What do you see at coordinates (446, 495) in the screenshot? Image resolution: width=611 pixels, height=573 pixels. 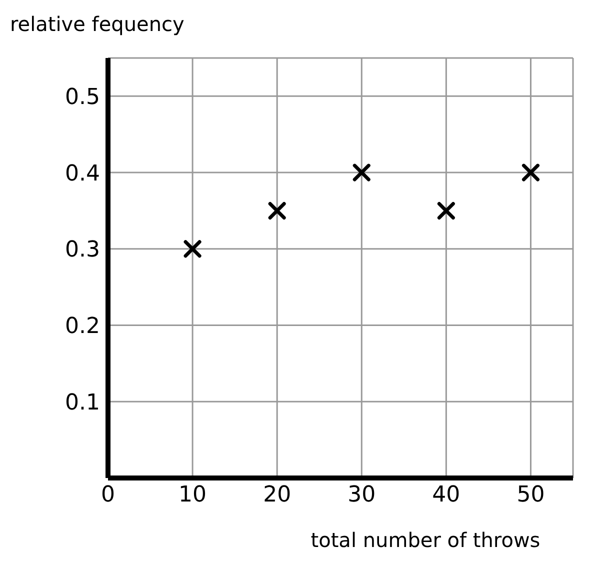 I see `x-tick-label: 40` at bounding box center [446, 495].